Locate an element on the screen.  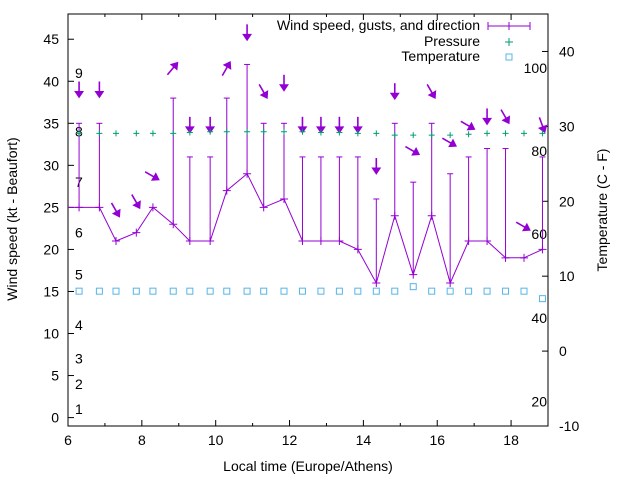
fahrenheit-label-40: 40 is located at coordinates (539, 318).